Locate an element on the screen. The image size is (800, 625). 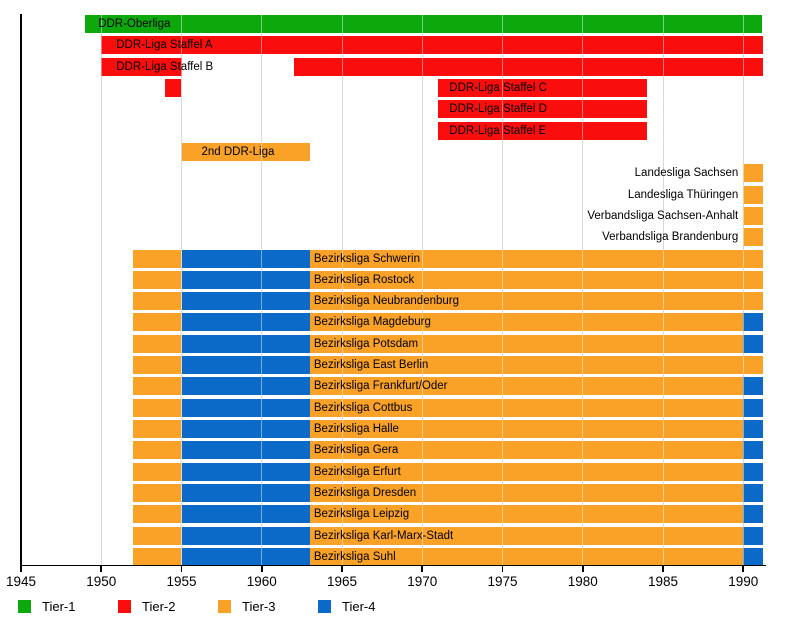
tick-label-1970: 1970 is located at coordinates (422, 581).